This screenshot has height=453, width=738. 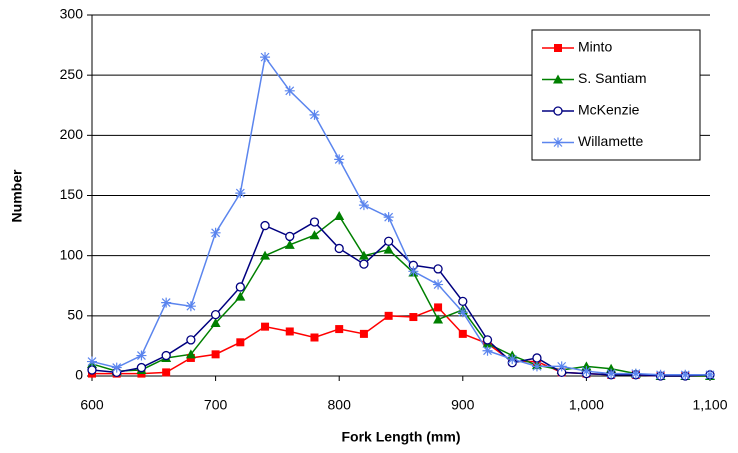 What do you see at coordinates (17, 195) in the screenshot?
I see `y-axis-title: Number` at bounding box center [17, 195].